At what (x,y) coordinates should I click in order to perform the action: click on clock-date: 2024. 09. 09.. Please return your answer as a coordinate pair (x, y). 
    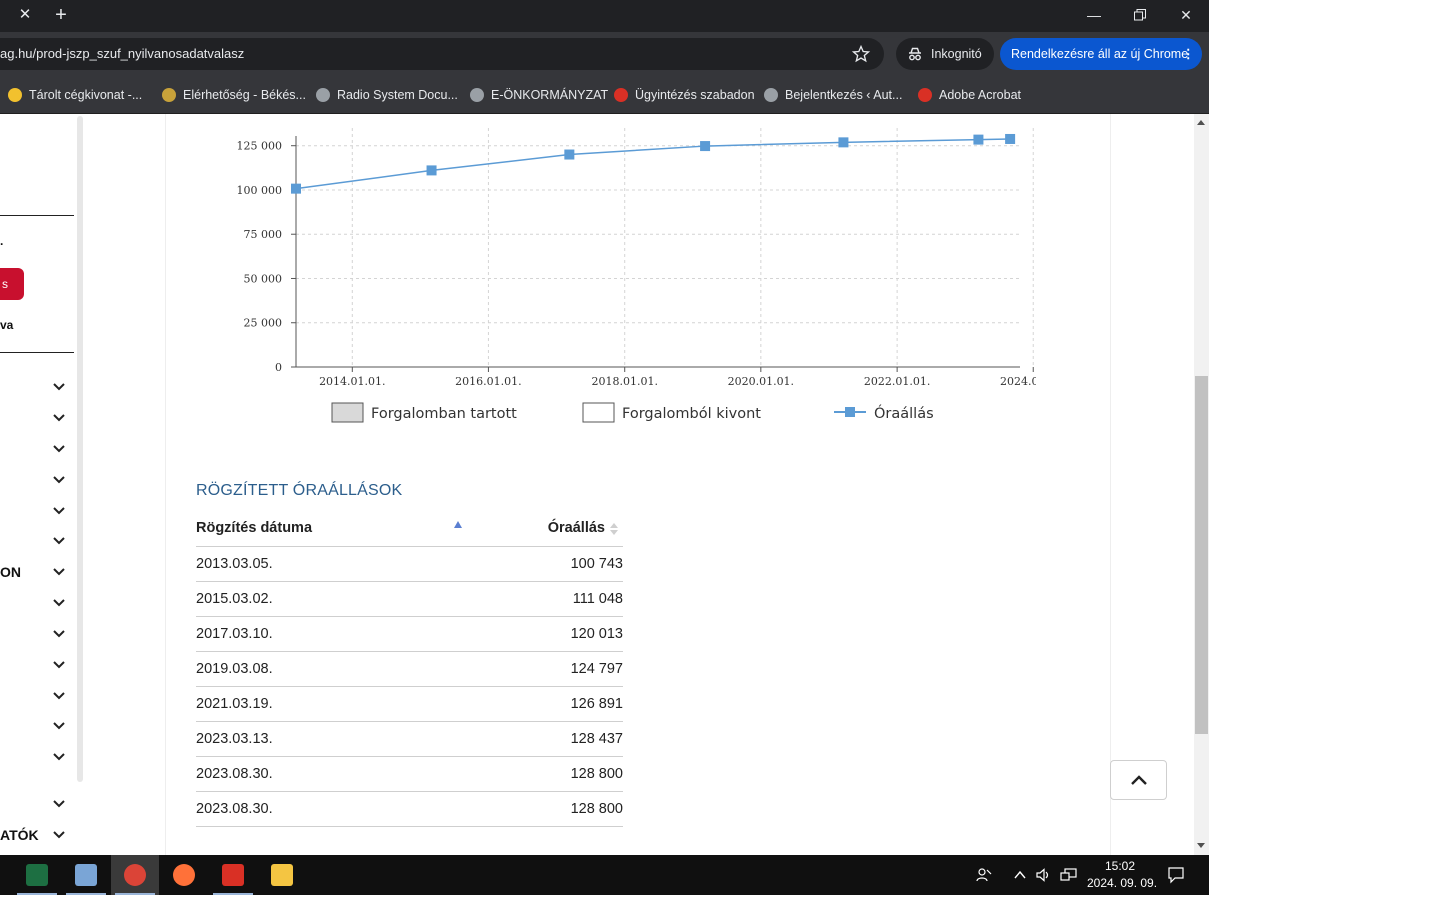
    Looking at the image, I should click on (1122, 883).